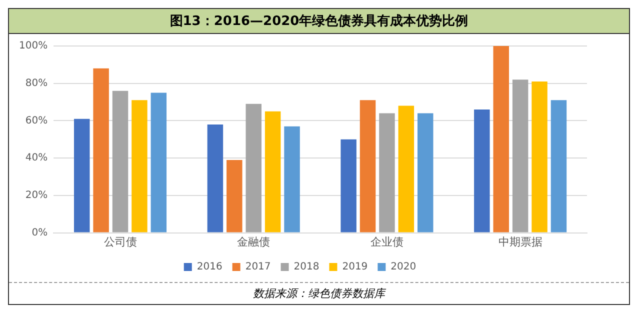 This screenshot has height=320, width=640. What do you see at coordinates (40, 232) in the screenshot?
I see `y-tick-label: 0%` at bounding box center [40, 232].